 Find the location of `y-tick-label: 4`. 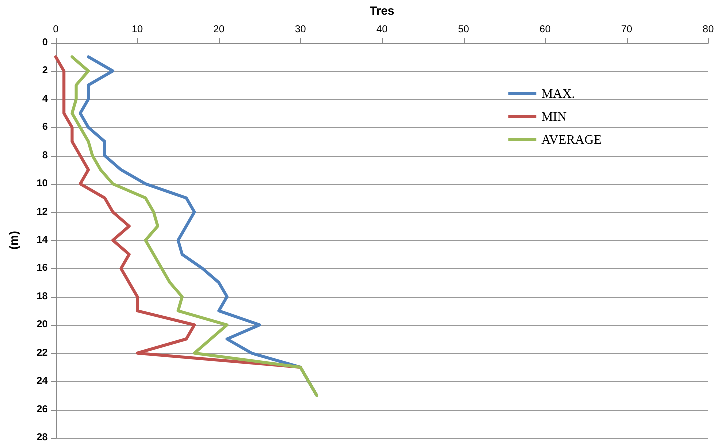

y-tick-label: 4 is located at coordinates (45, 99).